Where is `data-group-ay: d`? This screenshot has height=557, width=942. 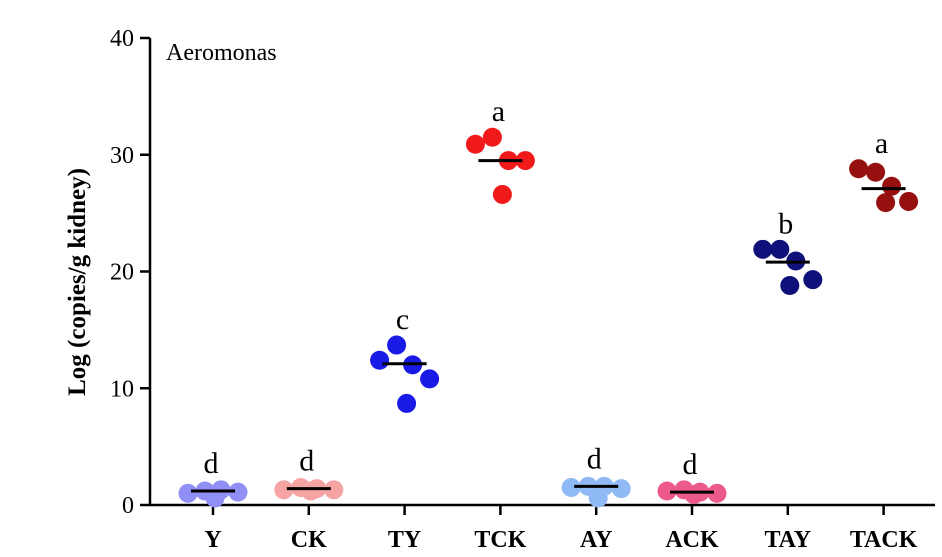 data-group-ay: d is located at coordinates (596, 475).